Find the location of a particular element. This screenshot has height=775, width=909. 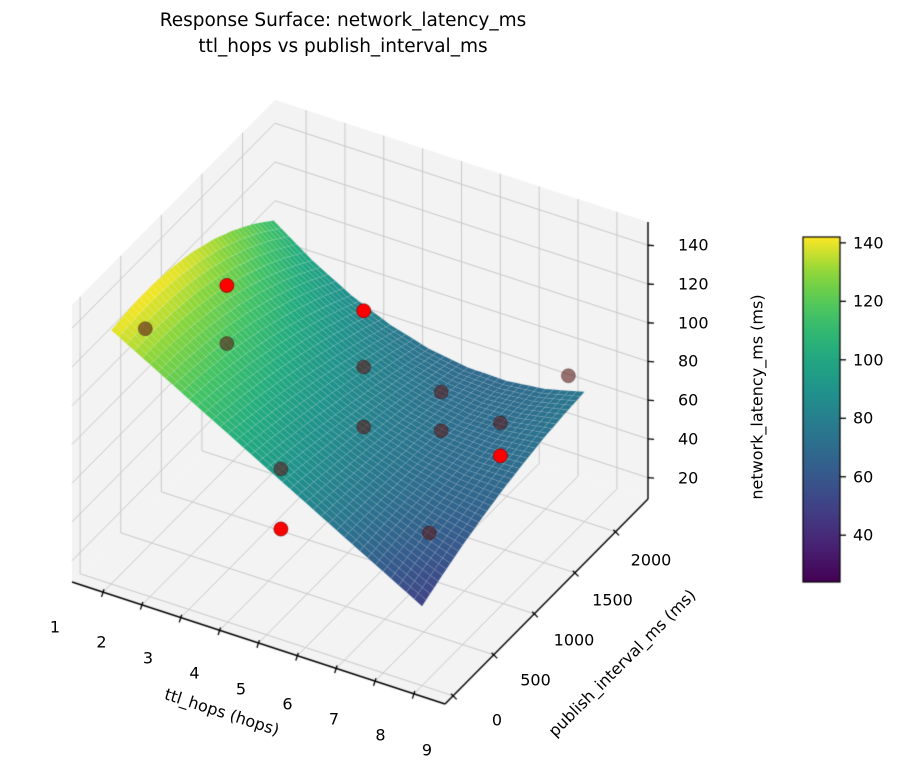

x-tick-label: 4 is located at coordinates (194, 673).